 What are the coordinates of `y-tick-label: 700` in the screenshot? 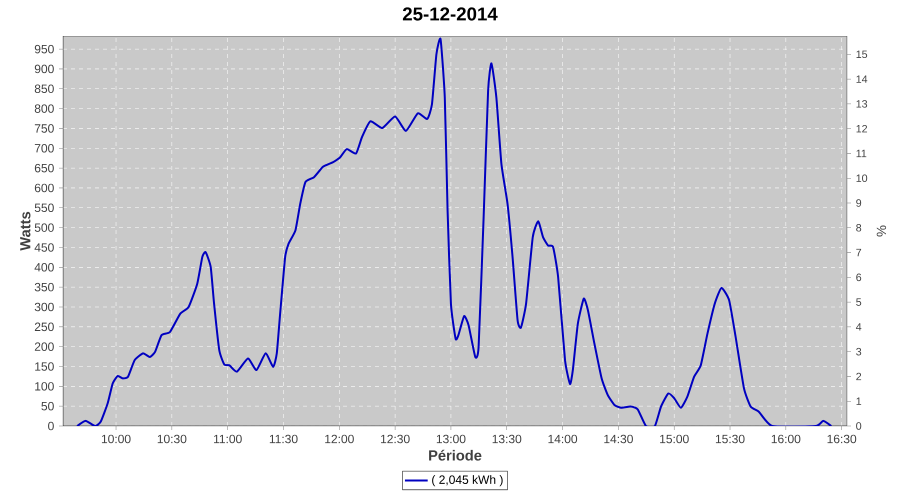 It's located at (44, 148).